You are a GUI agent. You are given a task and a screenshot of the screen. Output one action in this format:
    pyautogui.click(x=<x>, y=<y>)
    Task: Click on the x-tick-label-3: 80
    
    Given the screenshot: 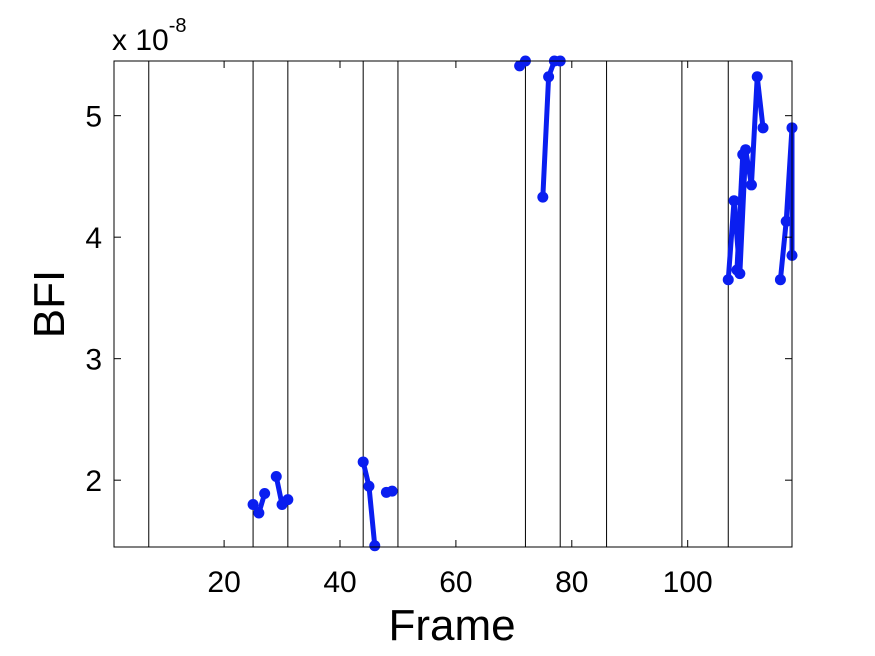 What is the action you would take?
    pyautogui.click(x=571, y=582)
    